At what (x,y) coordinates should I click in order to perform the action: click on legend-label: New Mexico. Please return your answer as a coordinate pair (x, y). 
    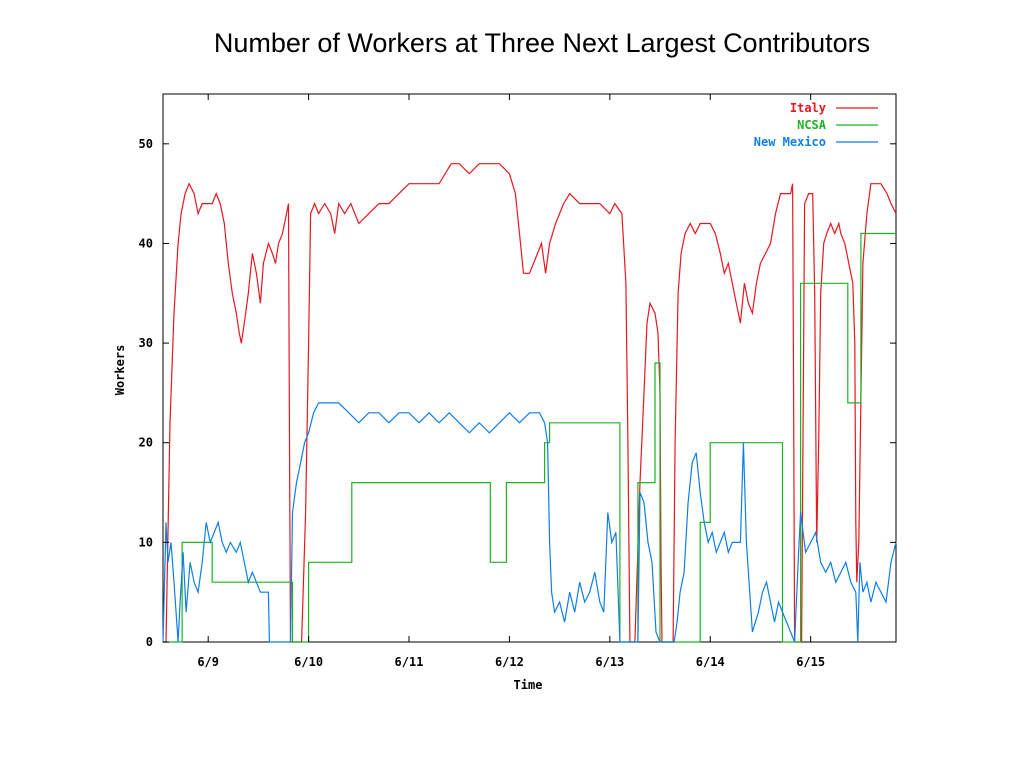
    Looking at the image, I should click on (790, 142).